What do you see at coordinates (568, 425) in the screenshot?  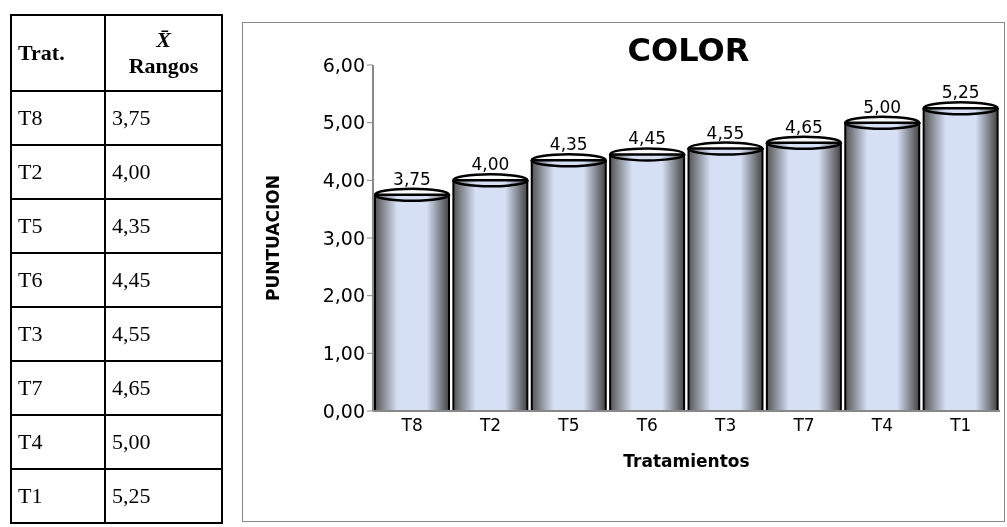 I see `x-tick-label: T5` at bounding box center [568, 425].